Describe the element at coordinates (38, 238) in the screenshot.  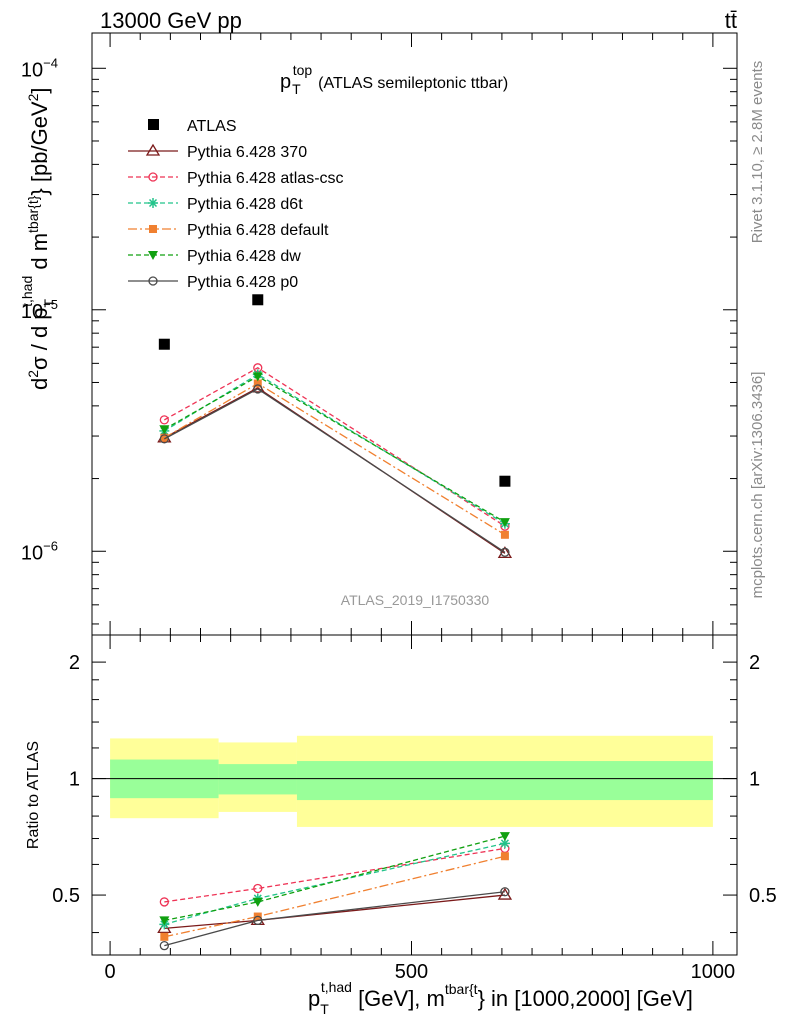
I see `upper-y-axis-label: d2σ / d pTt,had d mtbar{t}} [pb/GeV2]` at that location.